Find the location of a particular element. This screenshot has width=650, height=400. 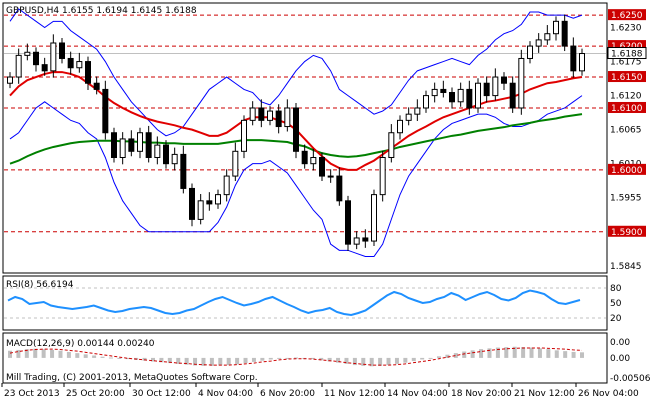

level-price-tag: 1.6250 is located at coordinates (627, 15).